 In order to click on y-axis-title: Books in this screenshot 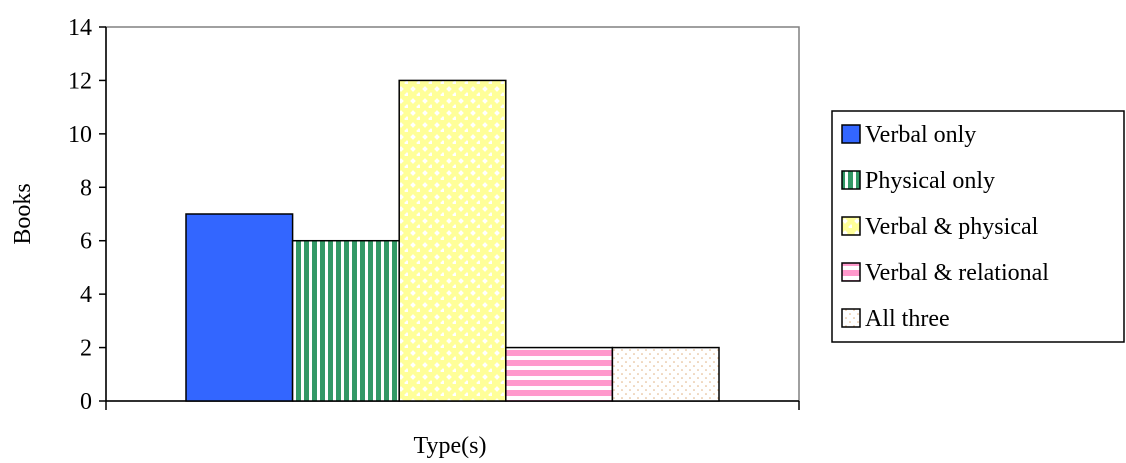, I will do `click(23, 213)`.